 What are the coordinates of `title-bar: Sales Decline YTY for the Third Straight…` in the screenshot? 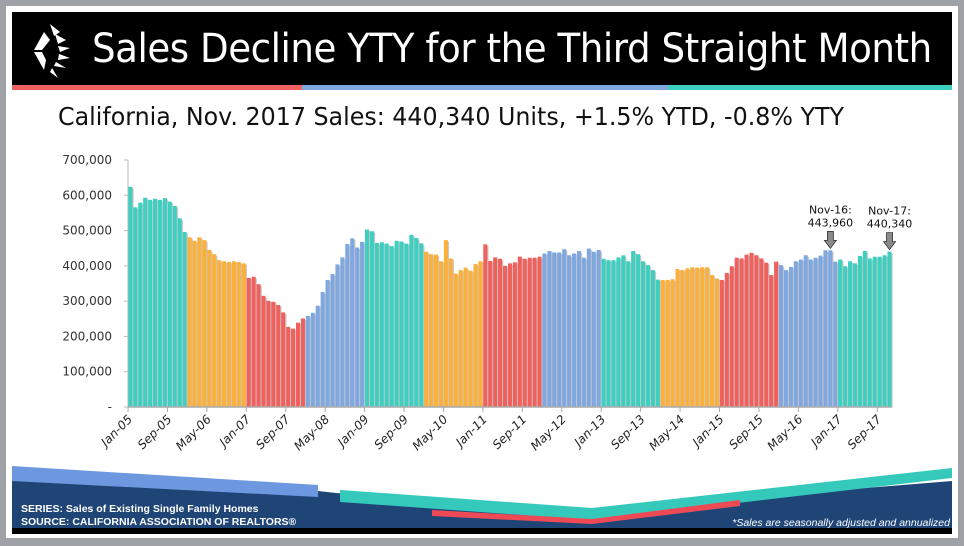 It's located at (482, 48).